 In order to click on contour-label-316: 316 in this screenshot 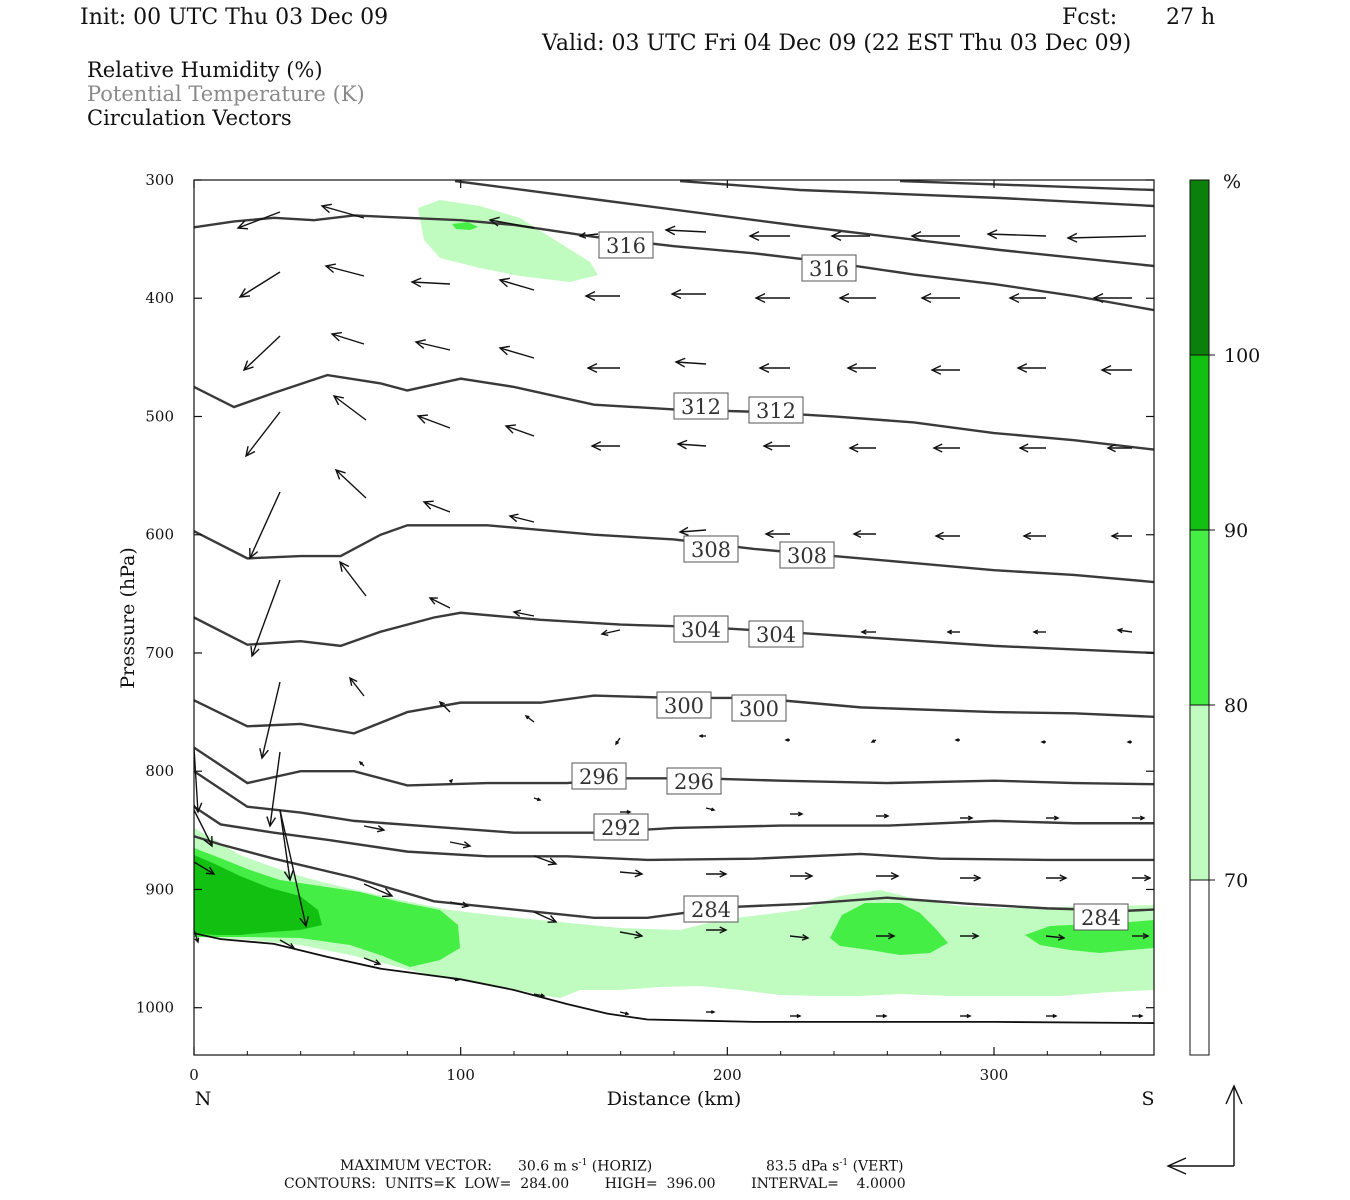, I will do `click(626, 245)`.